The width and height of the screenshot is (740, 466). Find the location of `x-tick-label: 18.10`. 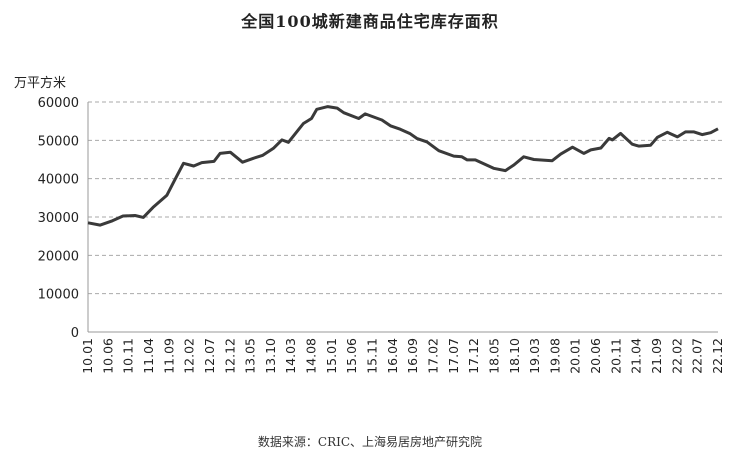

x-tick-label: 18.10 is located at coordinates (514, 356).